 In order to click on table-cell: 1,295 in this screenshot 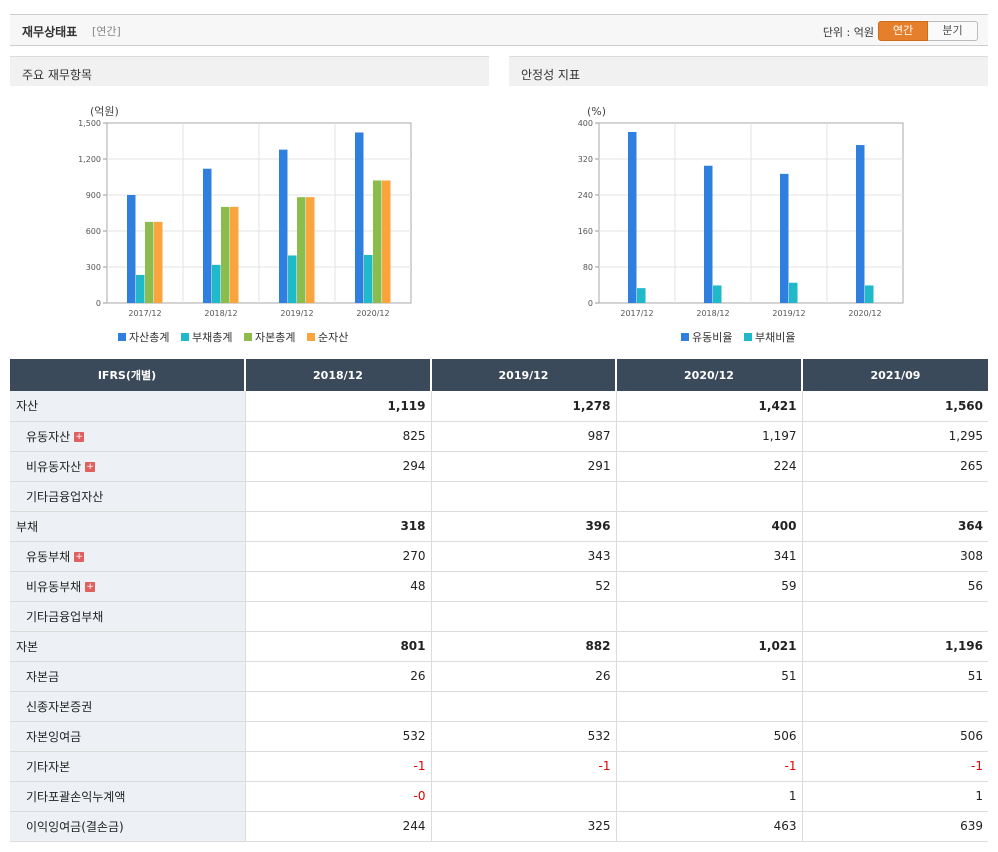, I will do `click(894, 436)`.